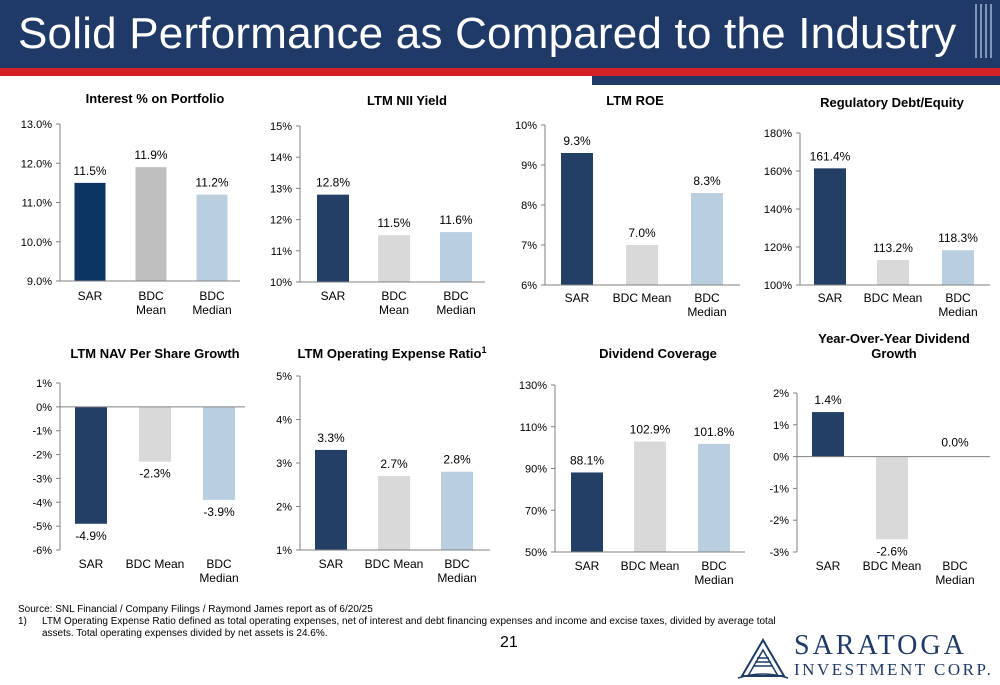 The image size is (1000, 685). I want to click on nav-data-label-2: -3.9%, so click(219, 512).